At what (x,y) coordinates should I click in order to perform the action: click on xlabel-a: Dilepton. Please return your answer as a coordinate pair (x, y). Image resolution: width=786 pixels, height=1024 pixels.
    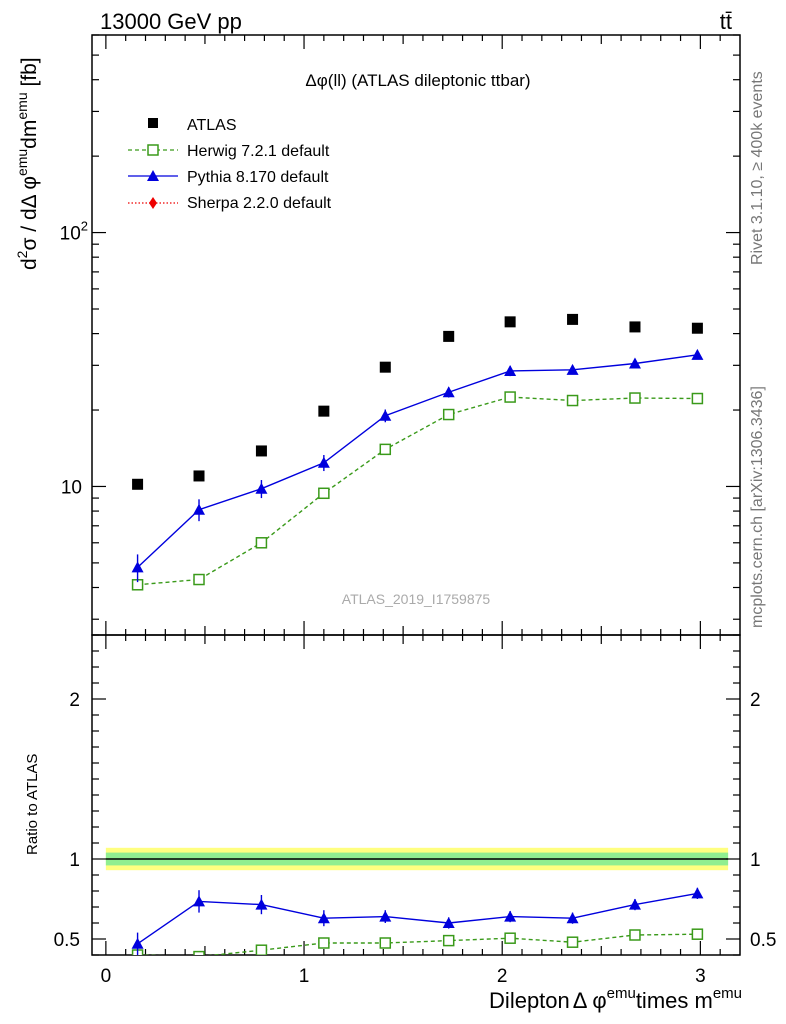
    Looking at the image, I should click on (529, 1000).